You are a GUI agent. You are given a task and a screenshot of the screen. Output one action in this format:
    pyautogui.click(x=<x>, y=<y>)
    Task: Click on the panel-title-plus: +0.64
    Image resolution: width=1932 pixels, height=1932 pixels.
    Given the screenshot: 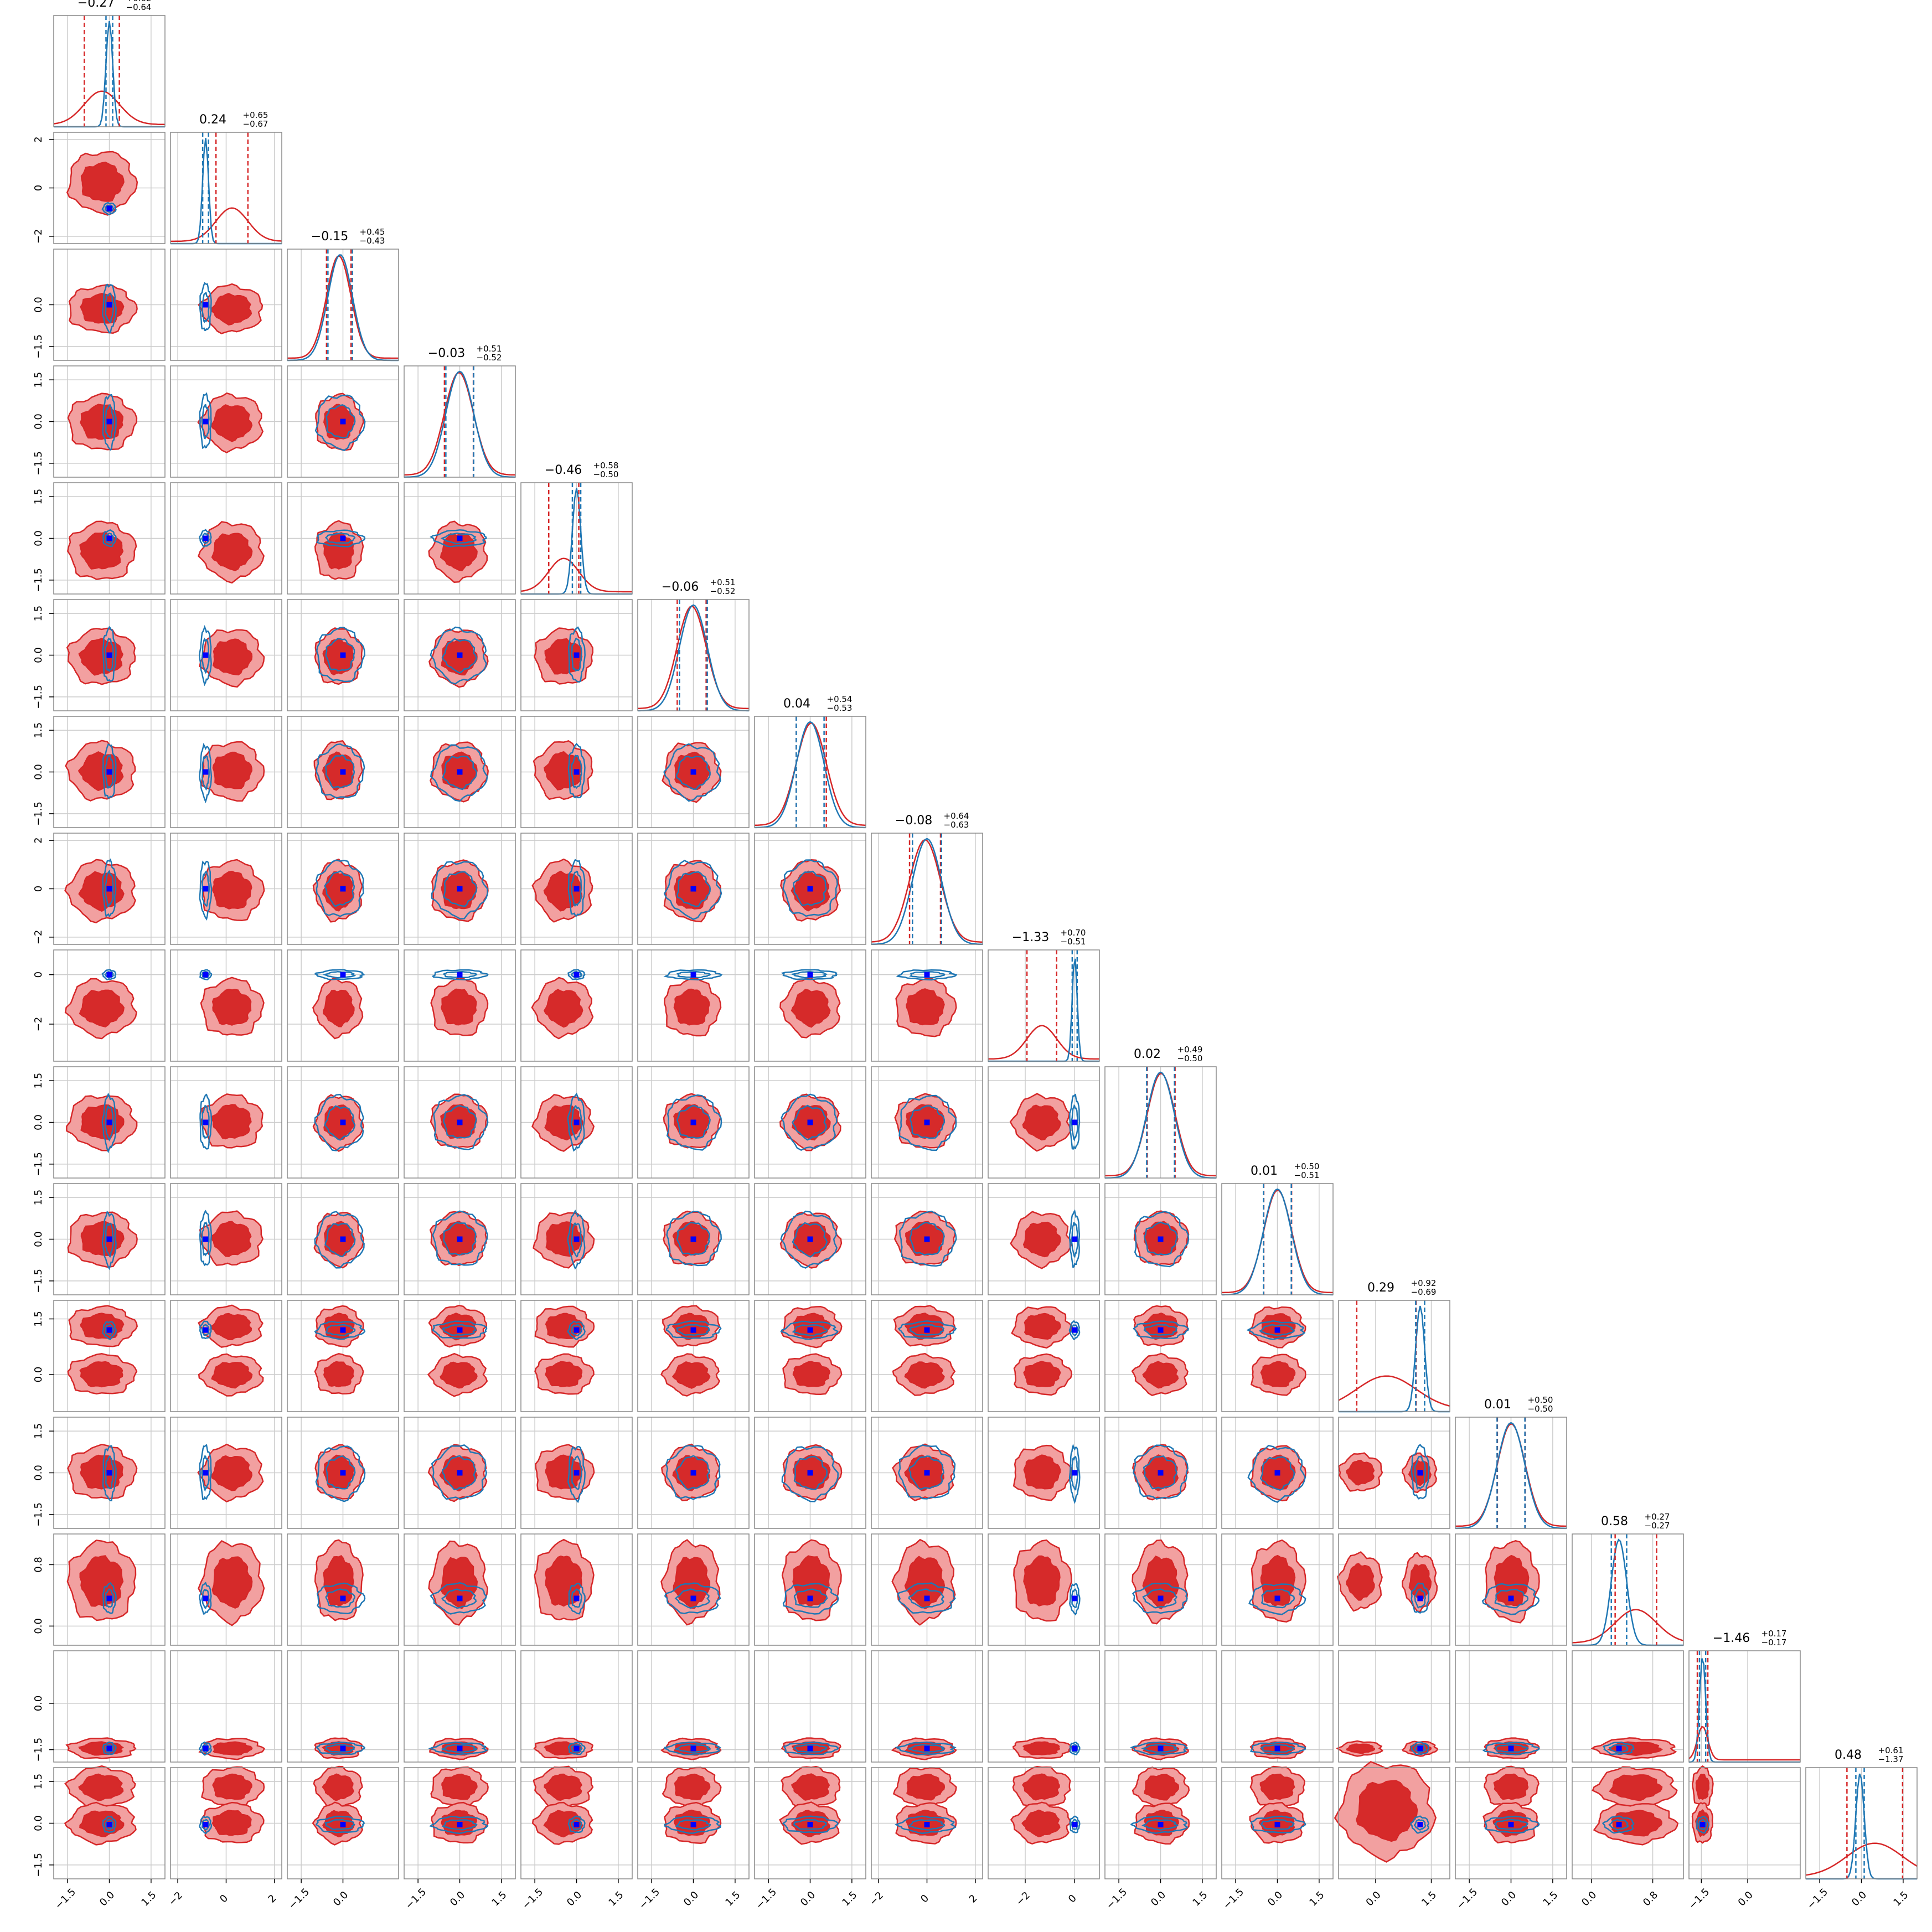 What is the action you would take?
    pyautogui.click(x=956, y=816)
    